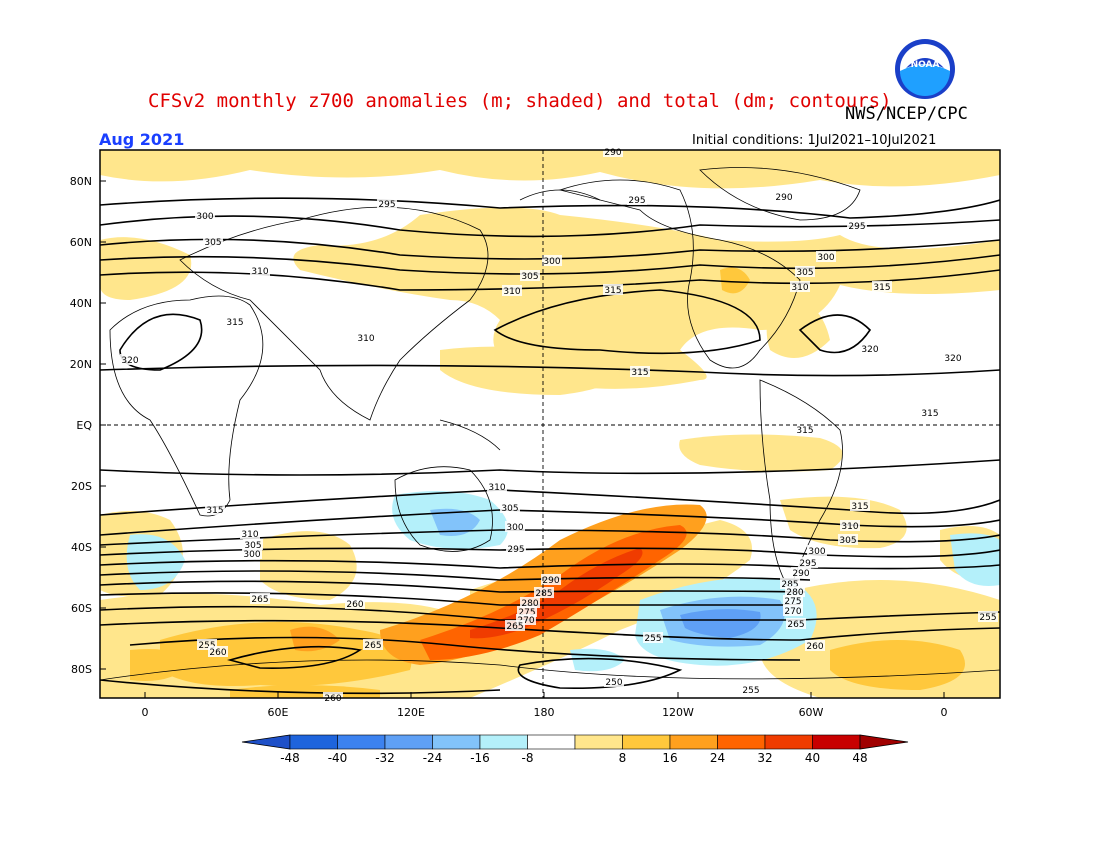  What do you see at coordinates (623, 758) in the screenshot?
I see `colorbar-label: 8` at bounding box center [623, 758].